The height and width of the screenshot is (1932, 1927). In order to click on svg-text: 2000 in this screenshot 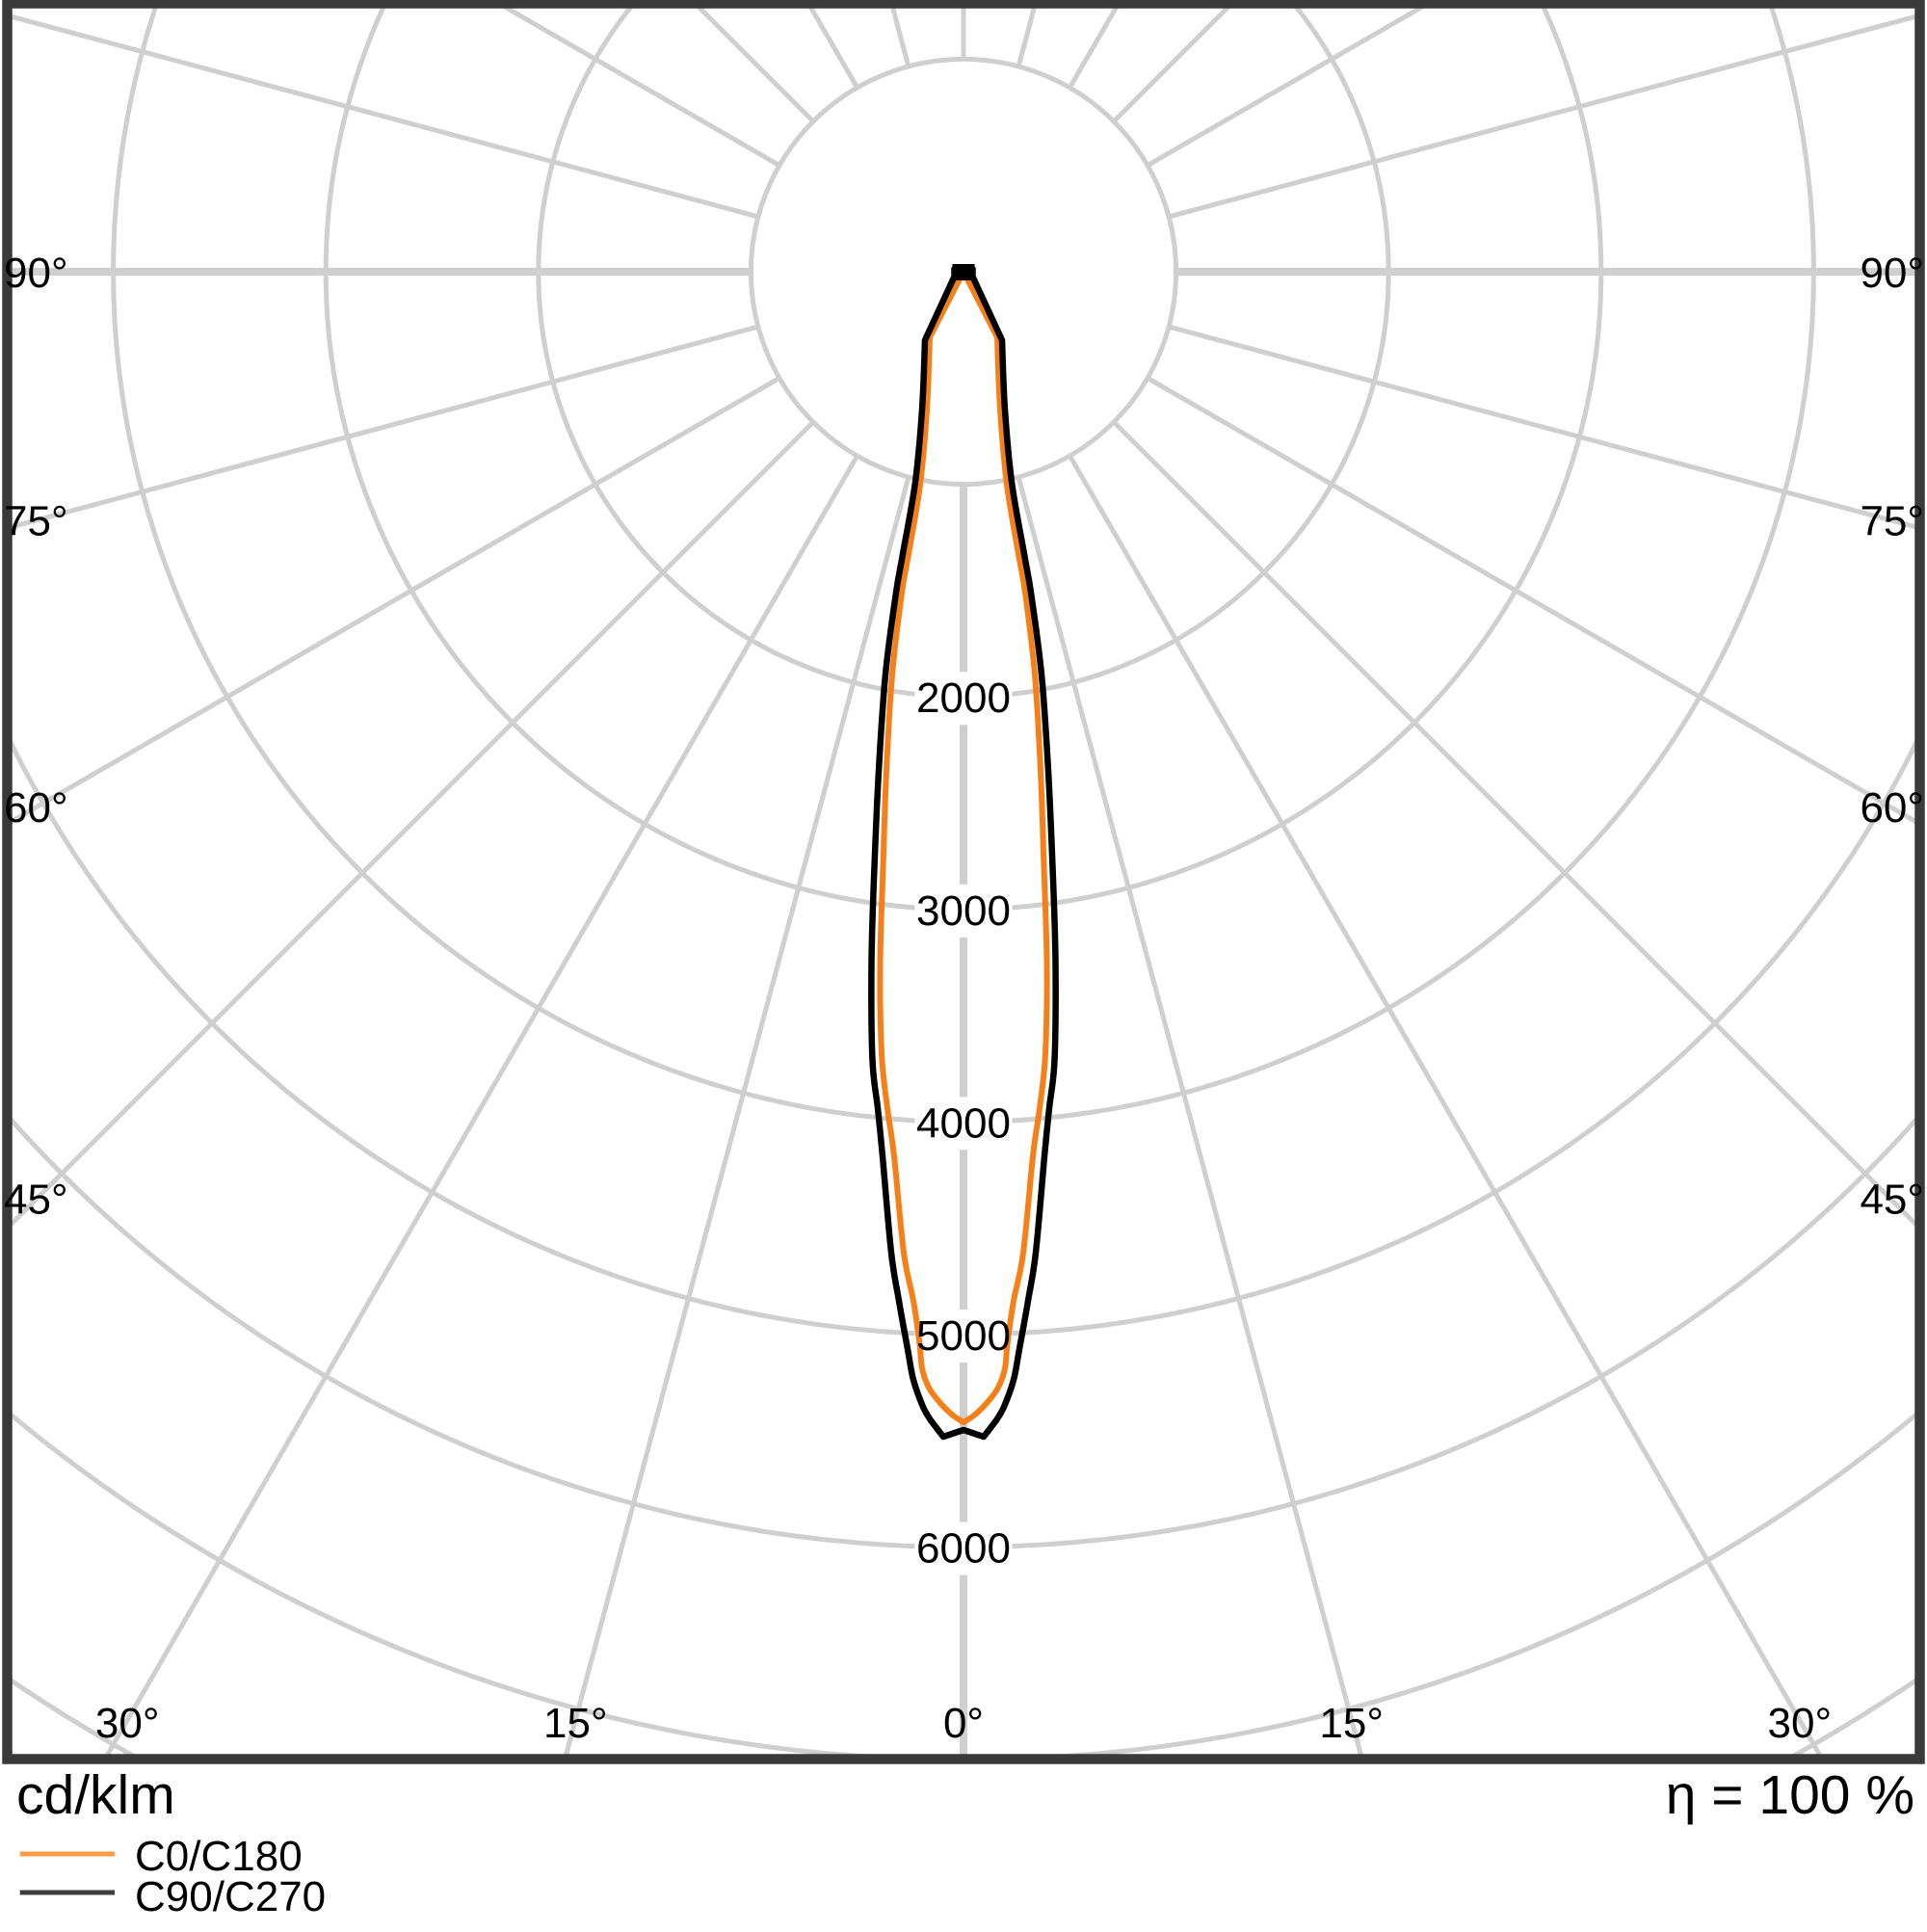, I will do `click(963, 698)`.